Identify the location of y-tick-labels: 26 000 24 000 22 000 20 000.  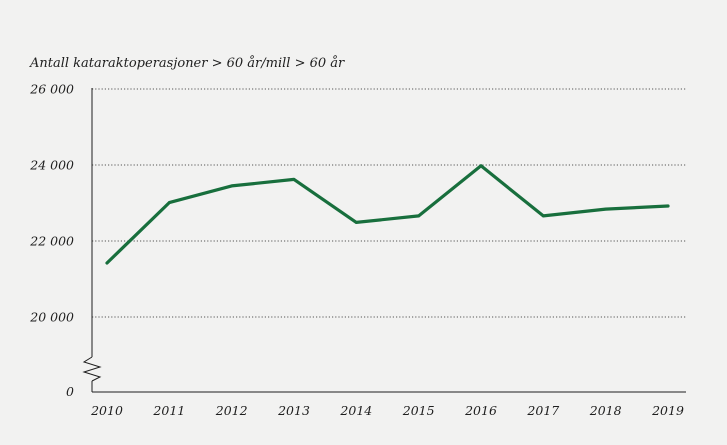
(51, 203).